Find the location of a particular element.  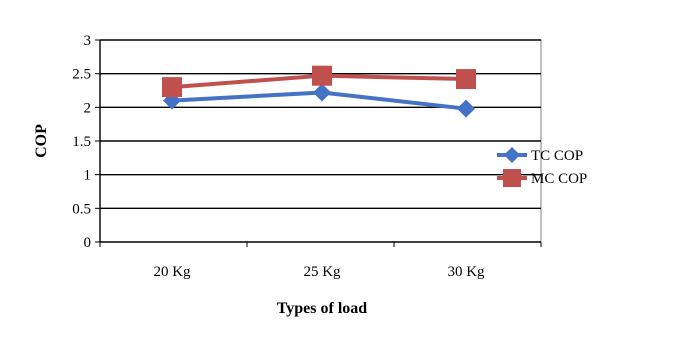

x-axis-title: Types of load is located at coordinates (322, 308).